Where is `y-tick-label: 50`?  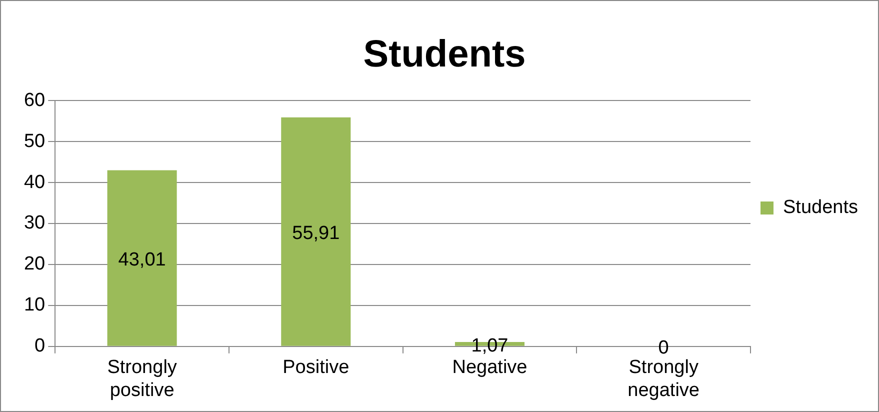 y-tick-label: 50 is located at coordinates (35, 141).